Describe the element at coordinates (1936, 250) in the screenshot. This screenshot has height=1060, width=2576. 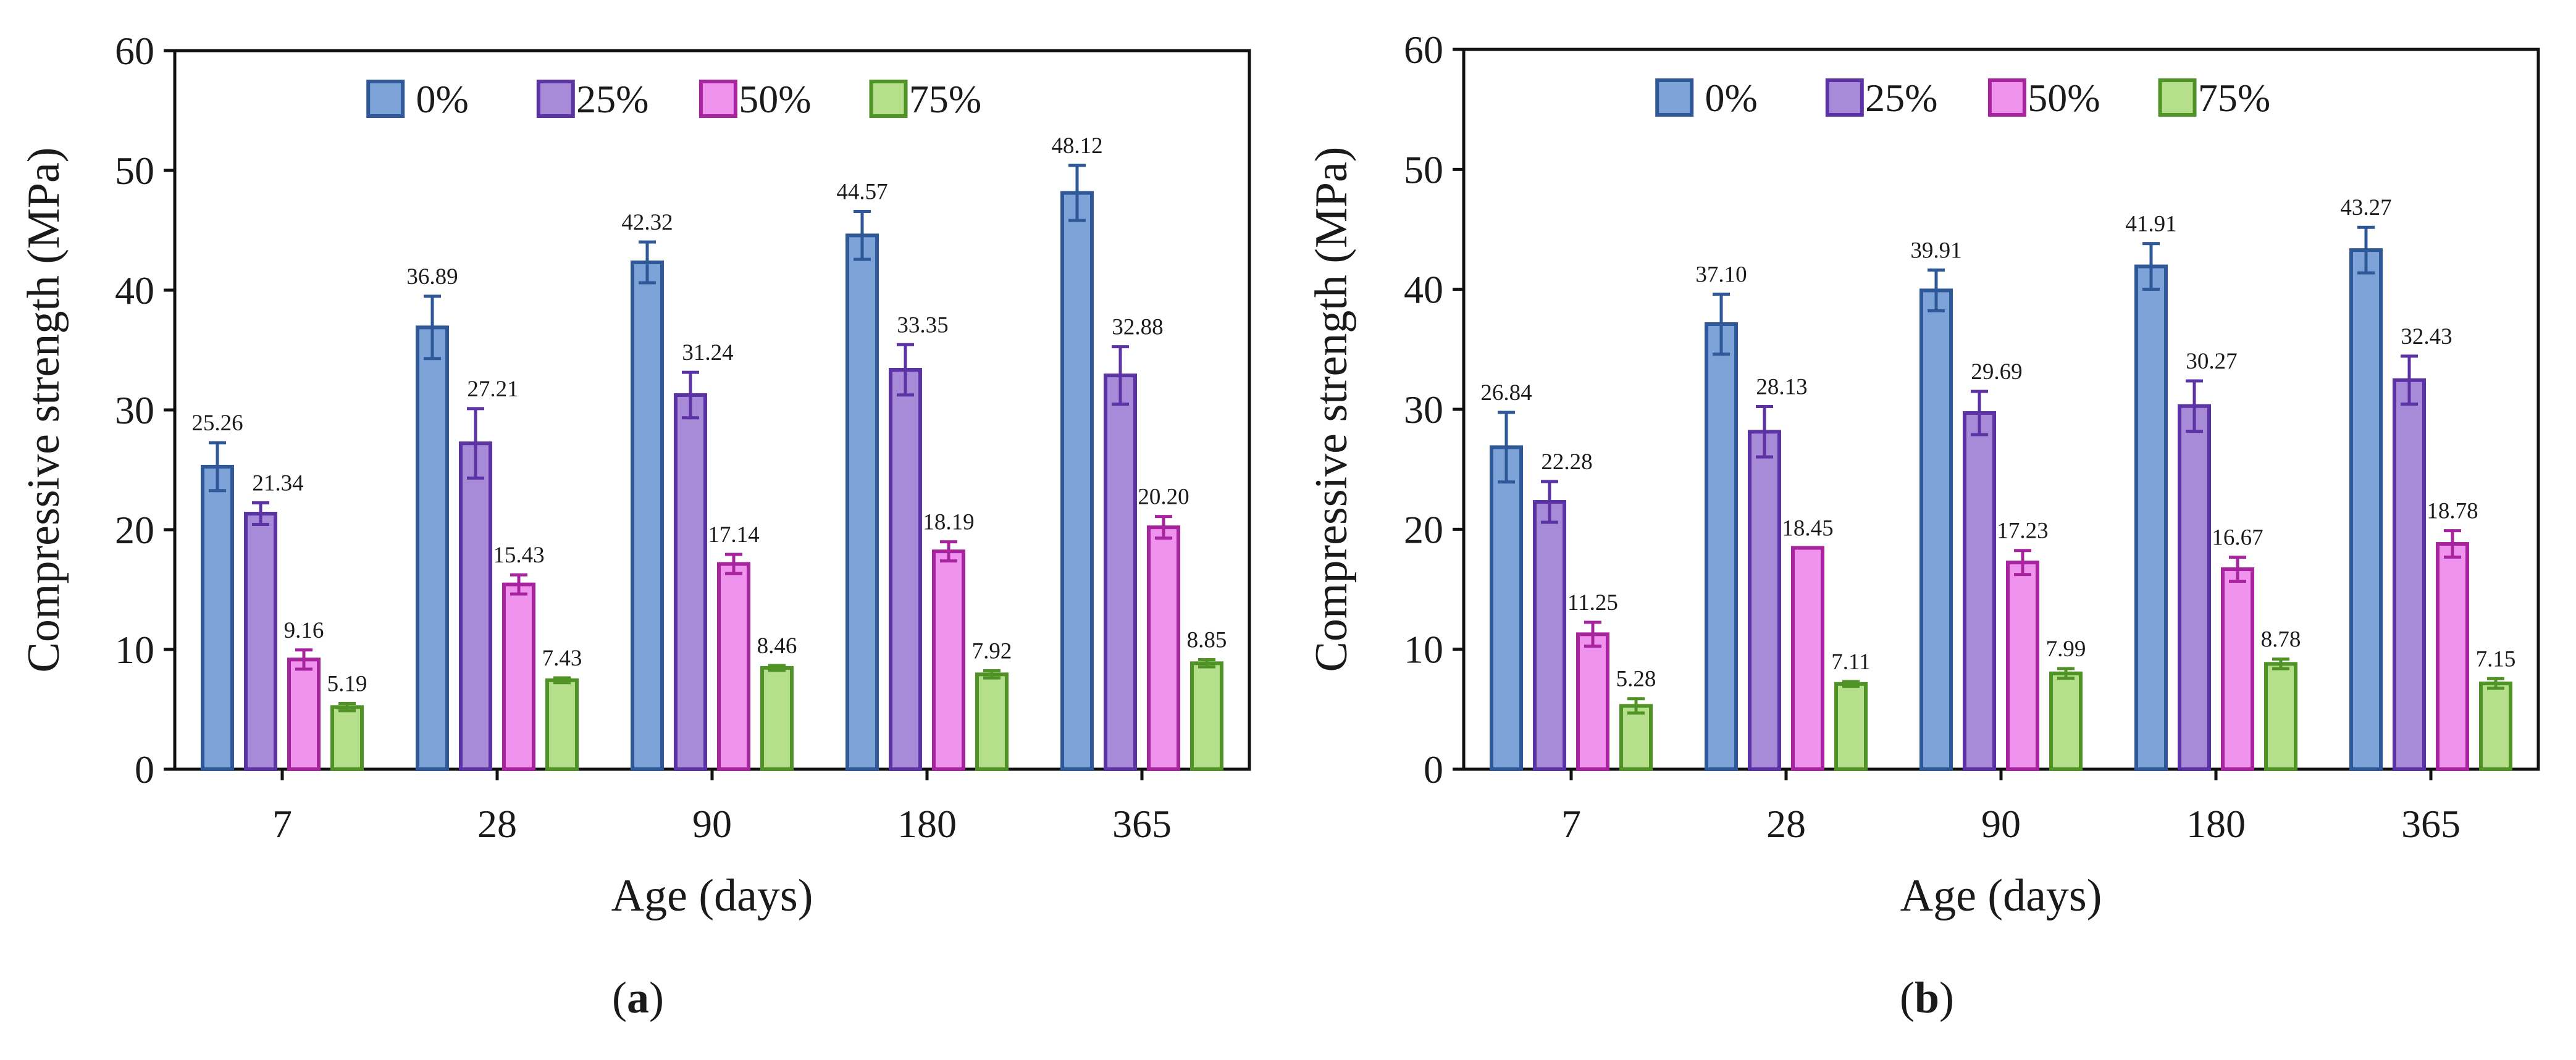
I see `data-label: 39.91` at that location.